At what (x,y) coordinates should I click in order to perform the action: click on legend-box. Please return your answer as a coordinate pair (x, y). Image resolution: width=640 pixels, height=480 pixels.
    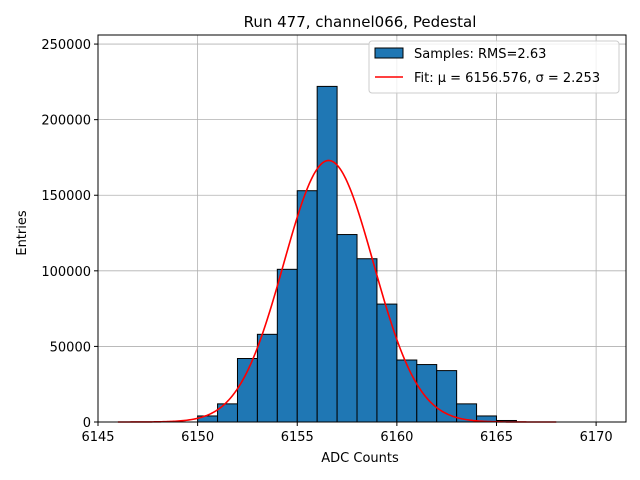
    Looking at the image, I should click on (494, 67).